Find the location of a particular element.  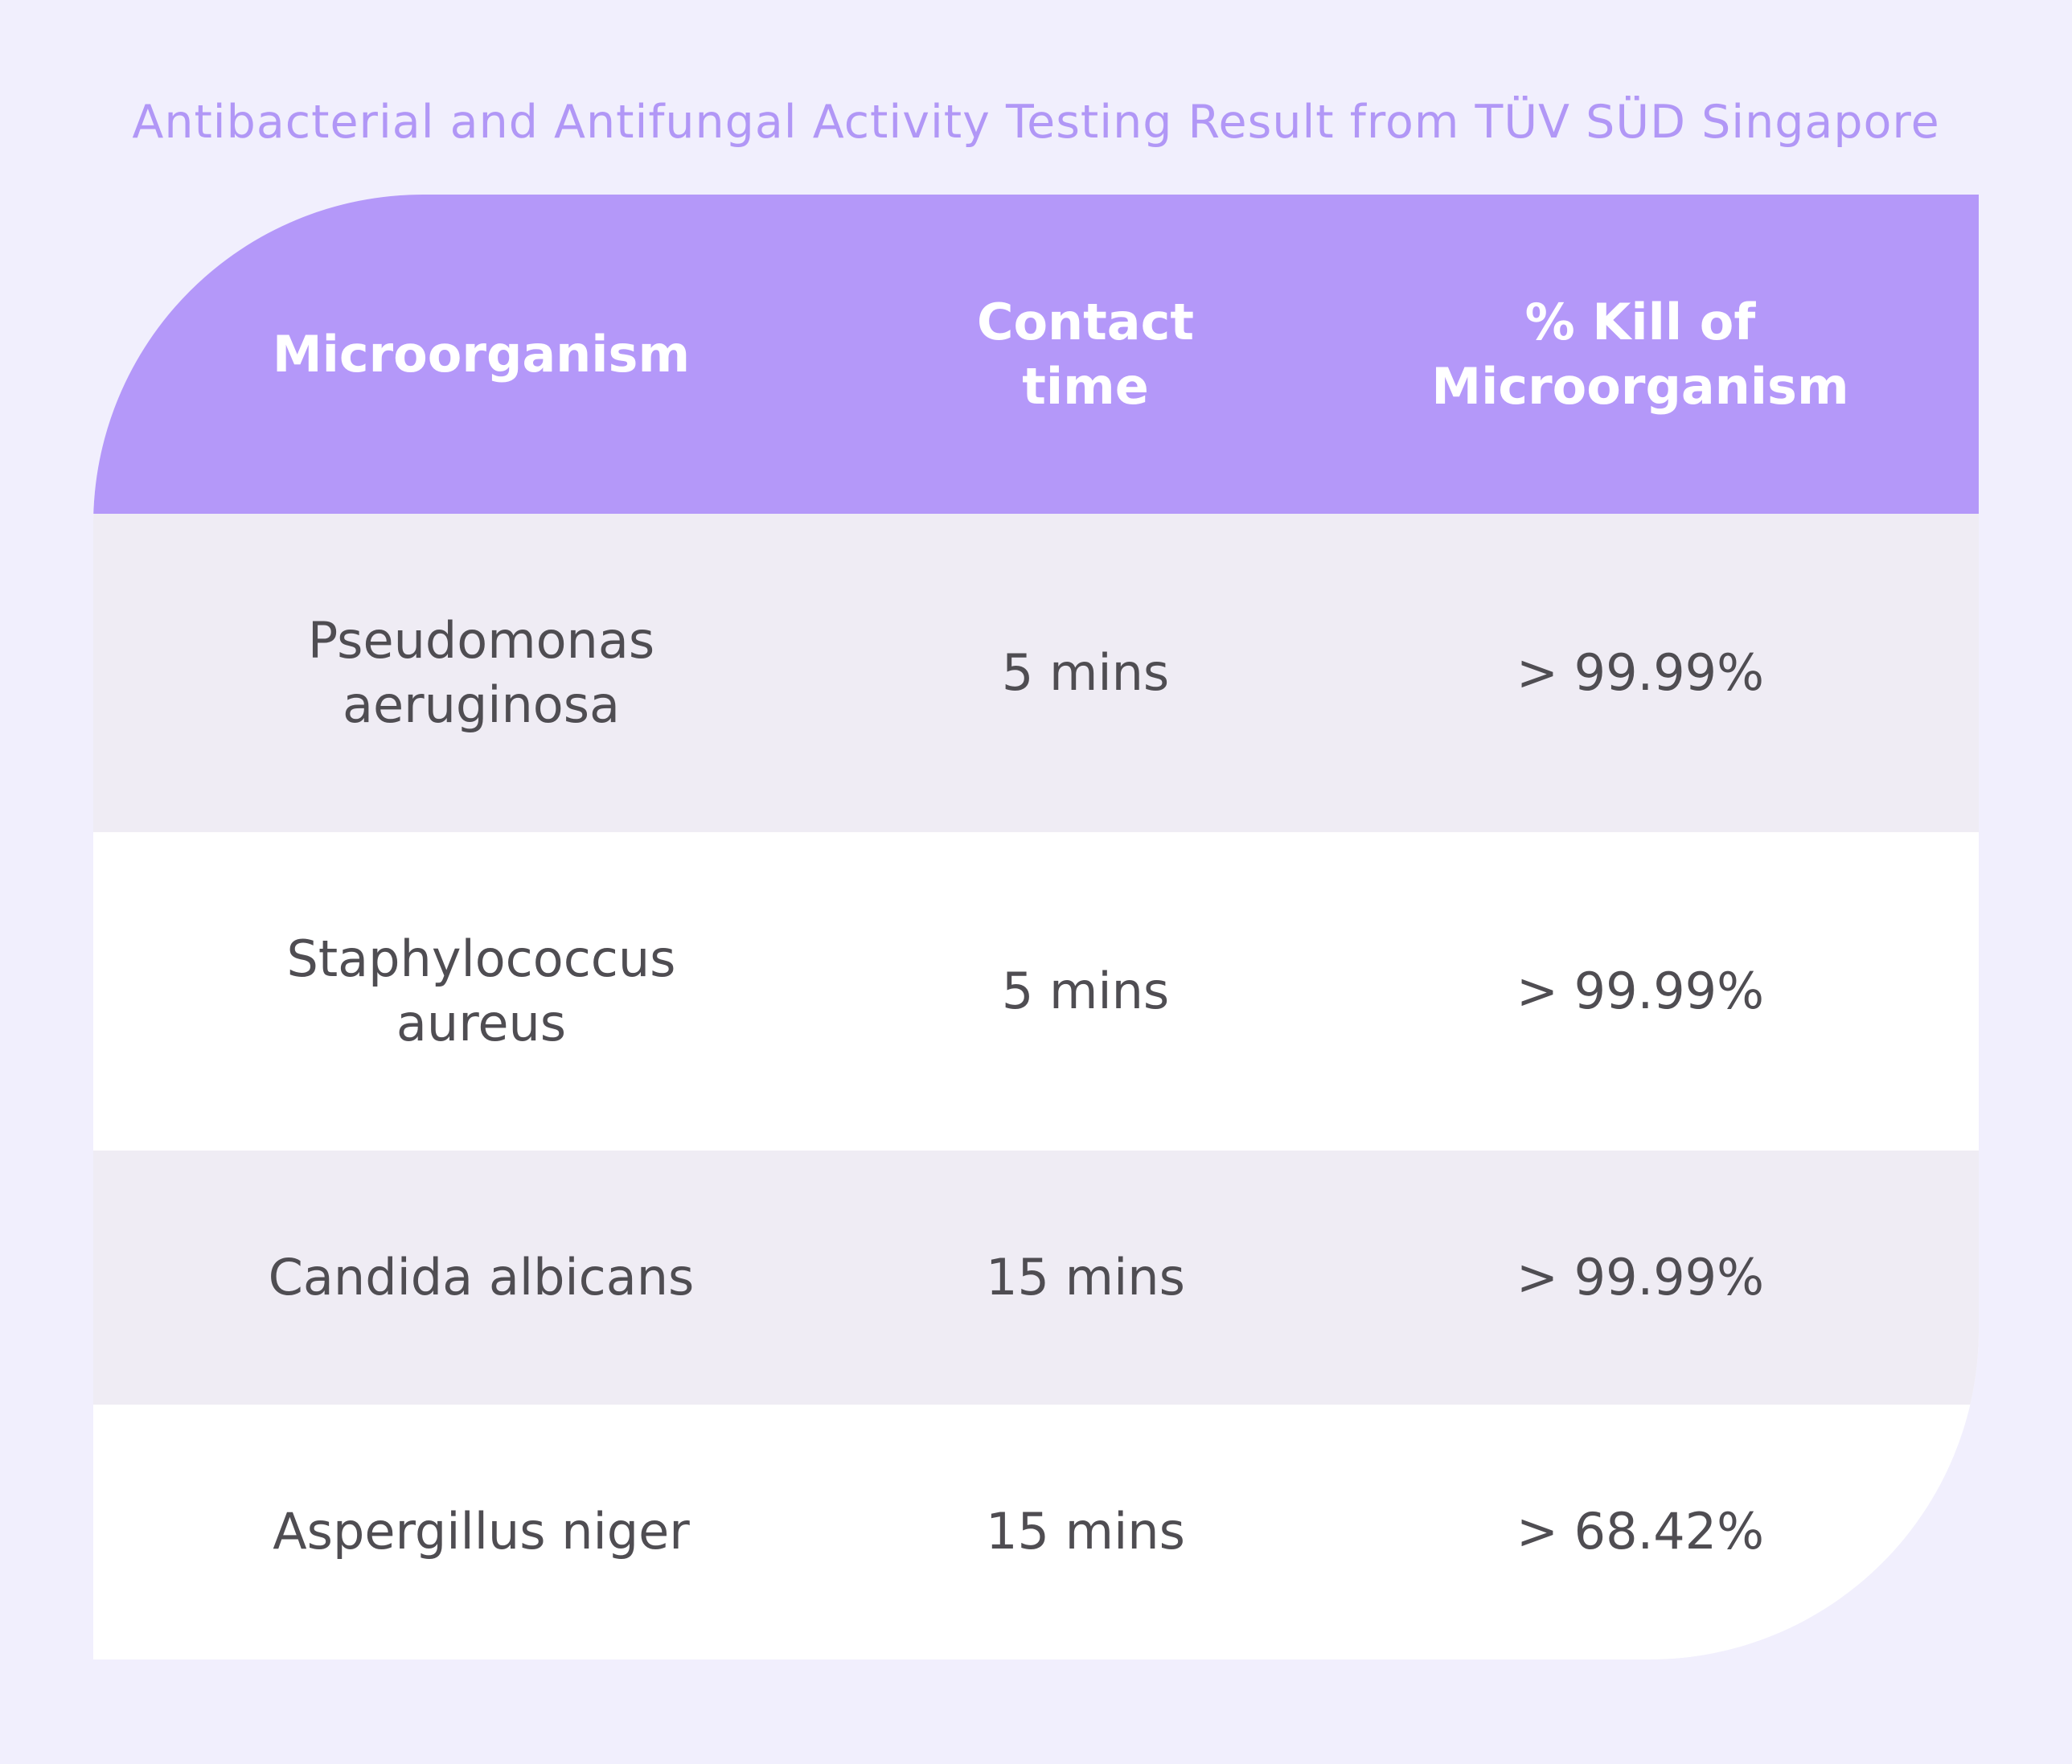

microorganism-name: Pseudomonas aeruginosa is located at coordinates (481, 672).